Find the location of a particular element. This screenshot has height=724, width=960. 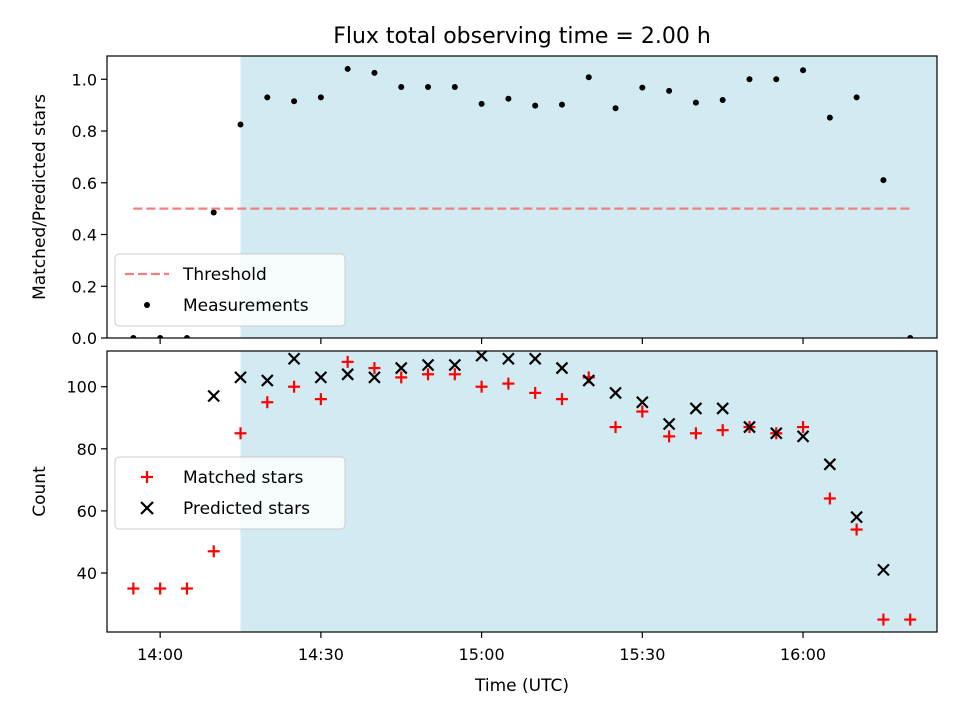

legend-label: Matched stars is located at coordinates (243, 478).